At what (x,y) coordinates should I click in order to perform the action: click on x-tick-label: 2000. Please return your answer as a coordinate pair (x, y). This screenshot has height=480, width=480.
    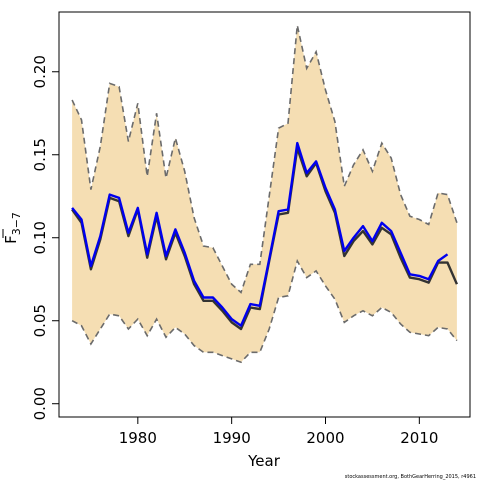
    Looking at the image, I should click on (325, 438).